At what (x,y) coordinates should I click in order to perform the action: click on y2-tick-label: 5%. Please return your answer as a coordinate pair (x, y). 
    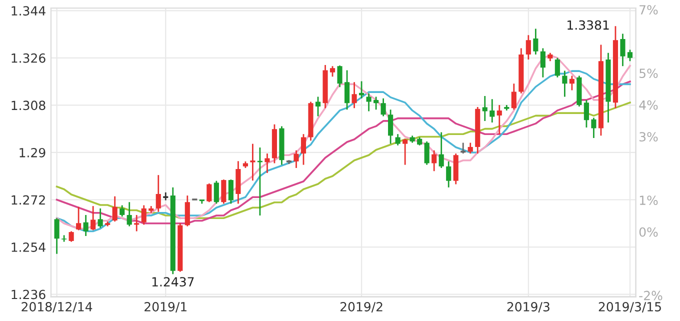
    Looking at the image, I should click on (649, 73).